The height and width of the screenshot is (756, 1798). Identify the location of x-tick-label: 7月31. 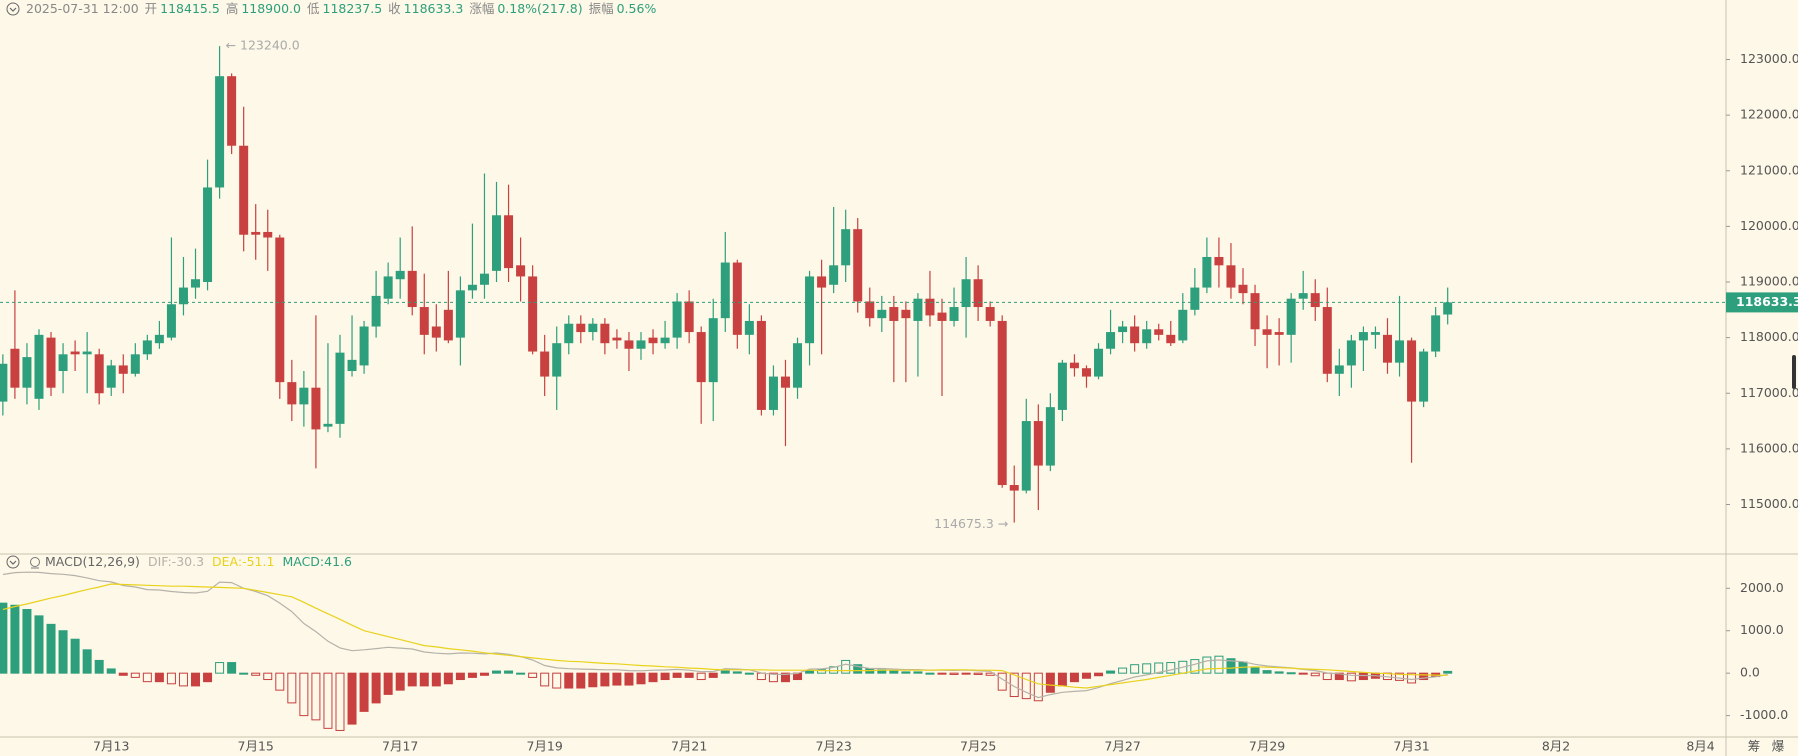
(1411, 746).